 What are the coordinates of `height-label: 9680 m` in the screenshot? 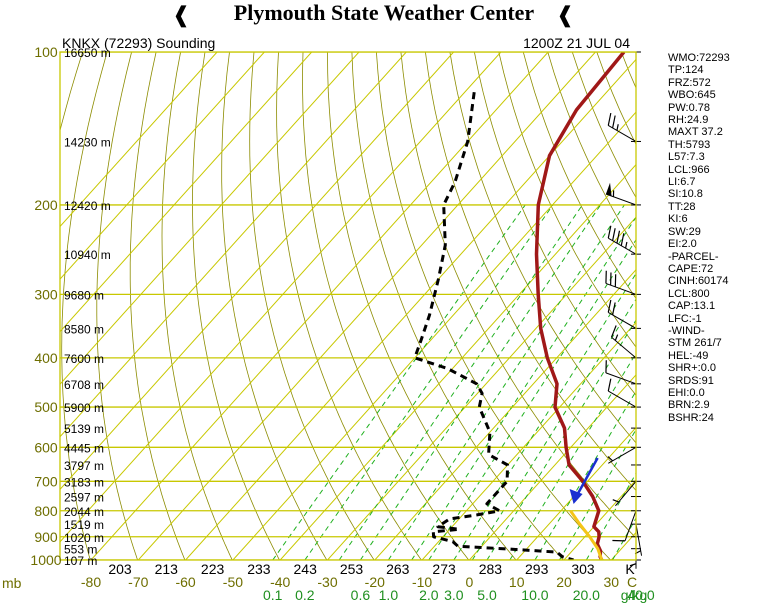 It's located at (84, 295).